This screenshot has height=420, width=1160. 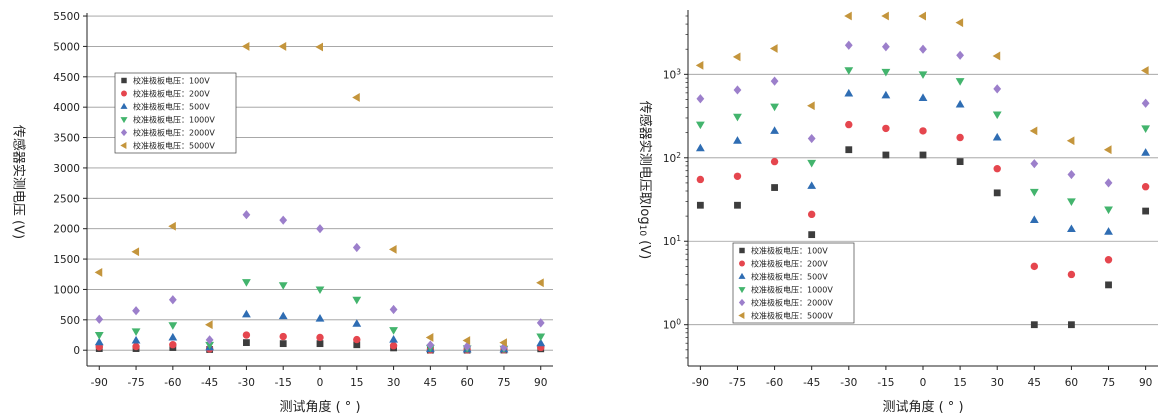 What do you see at coordinates (171, 94) in the screenshot?
I see `legend-label: 校准极板电压：200V` at bounding box center [171, 94].